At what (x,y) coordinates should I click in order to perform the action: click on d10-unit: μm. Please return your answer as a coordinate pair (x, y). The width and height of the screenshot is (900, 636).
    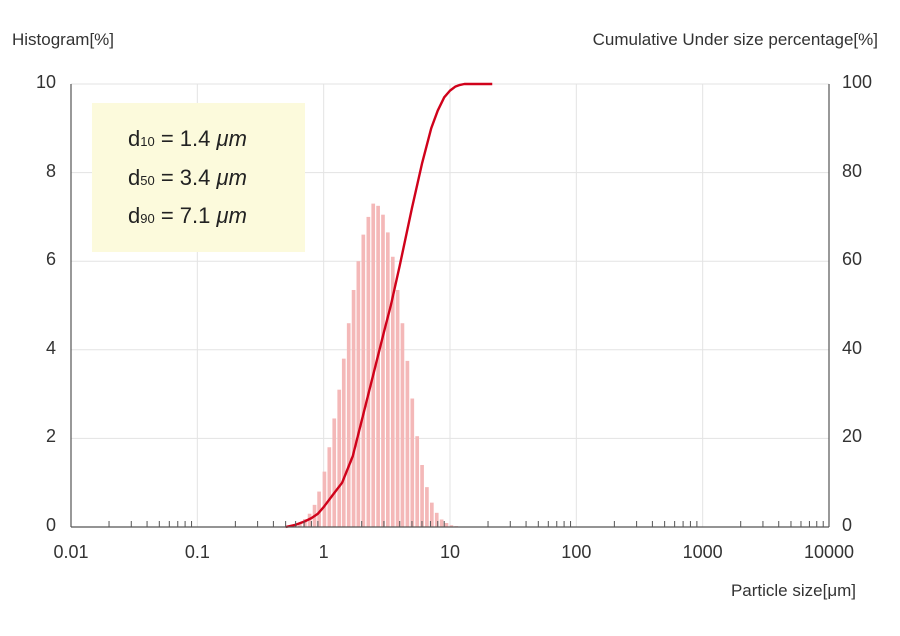
    Looking at the image, I should click on (231, 138).